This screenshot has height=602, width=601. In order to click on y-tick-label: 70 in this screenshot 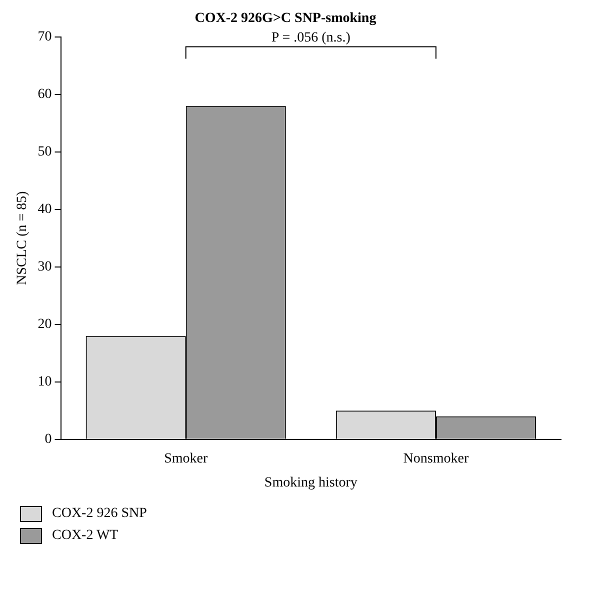, I will do `click(45, 36)`.